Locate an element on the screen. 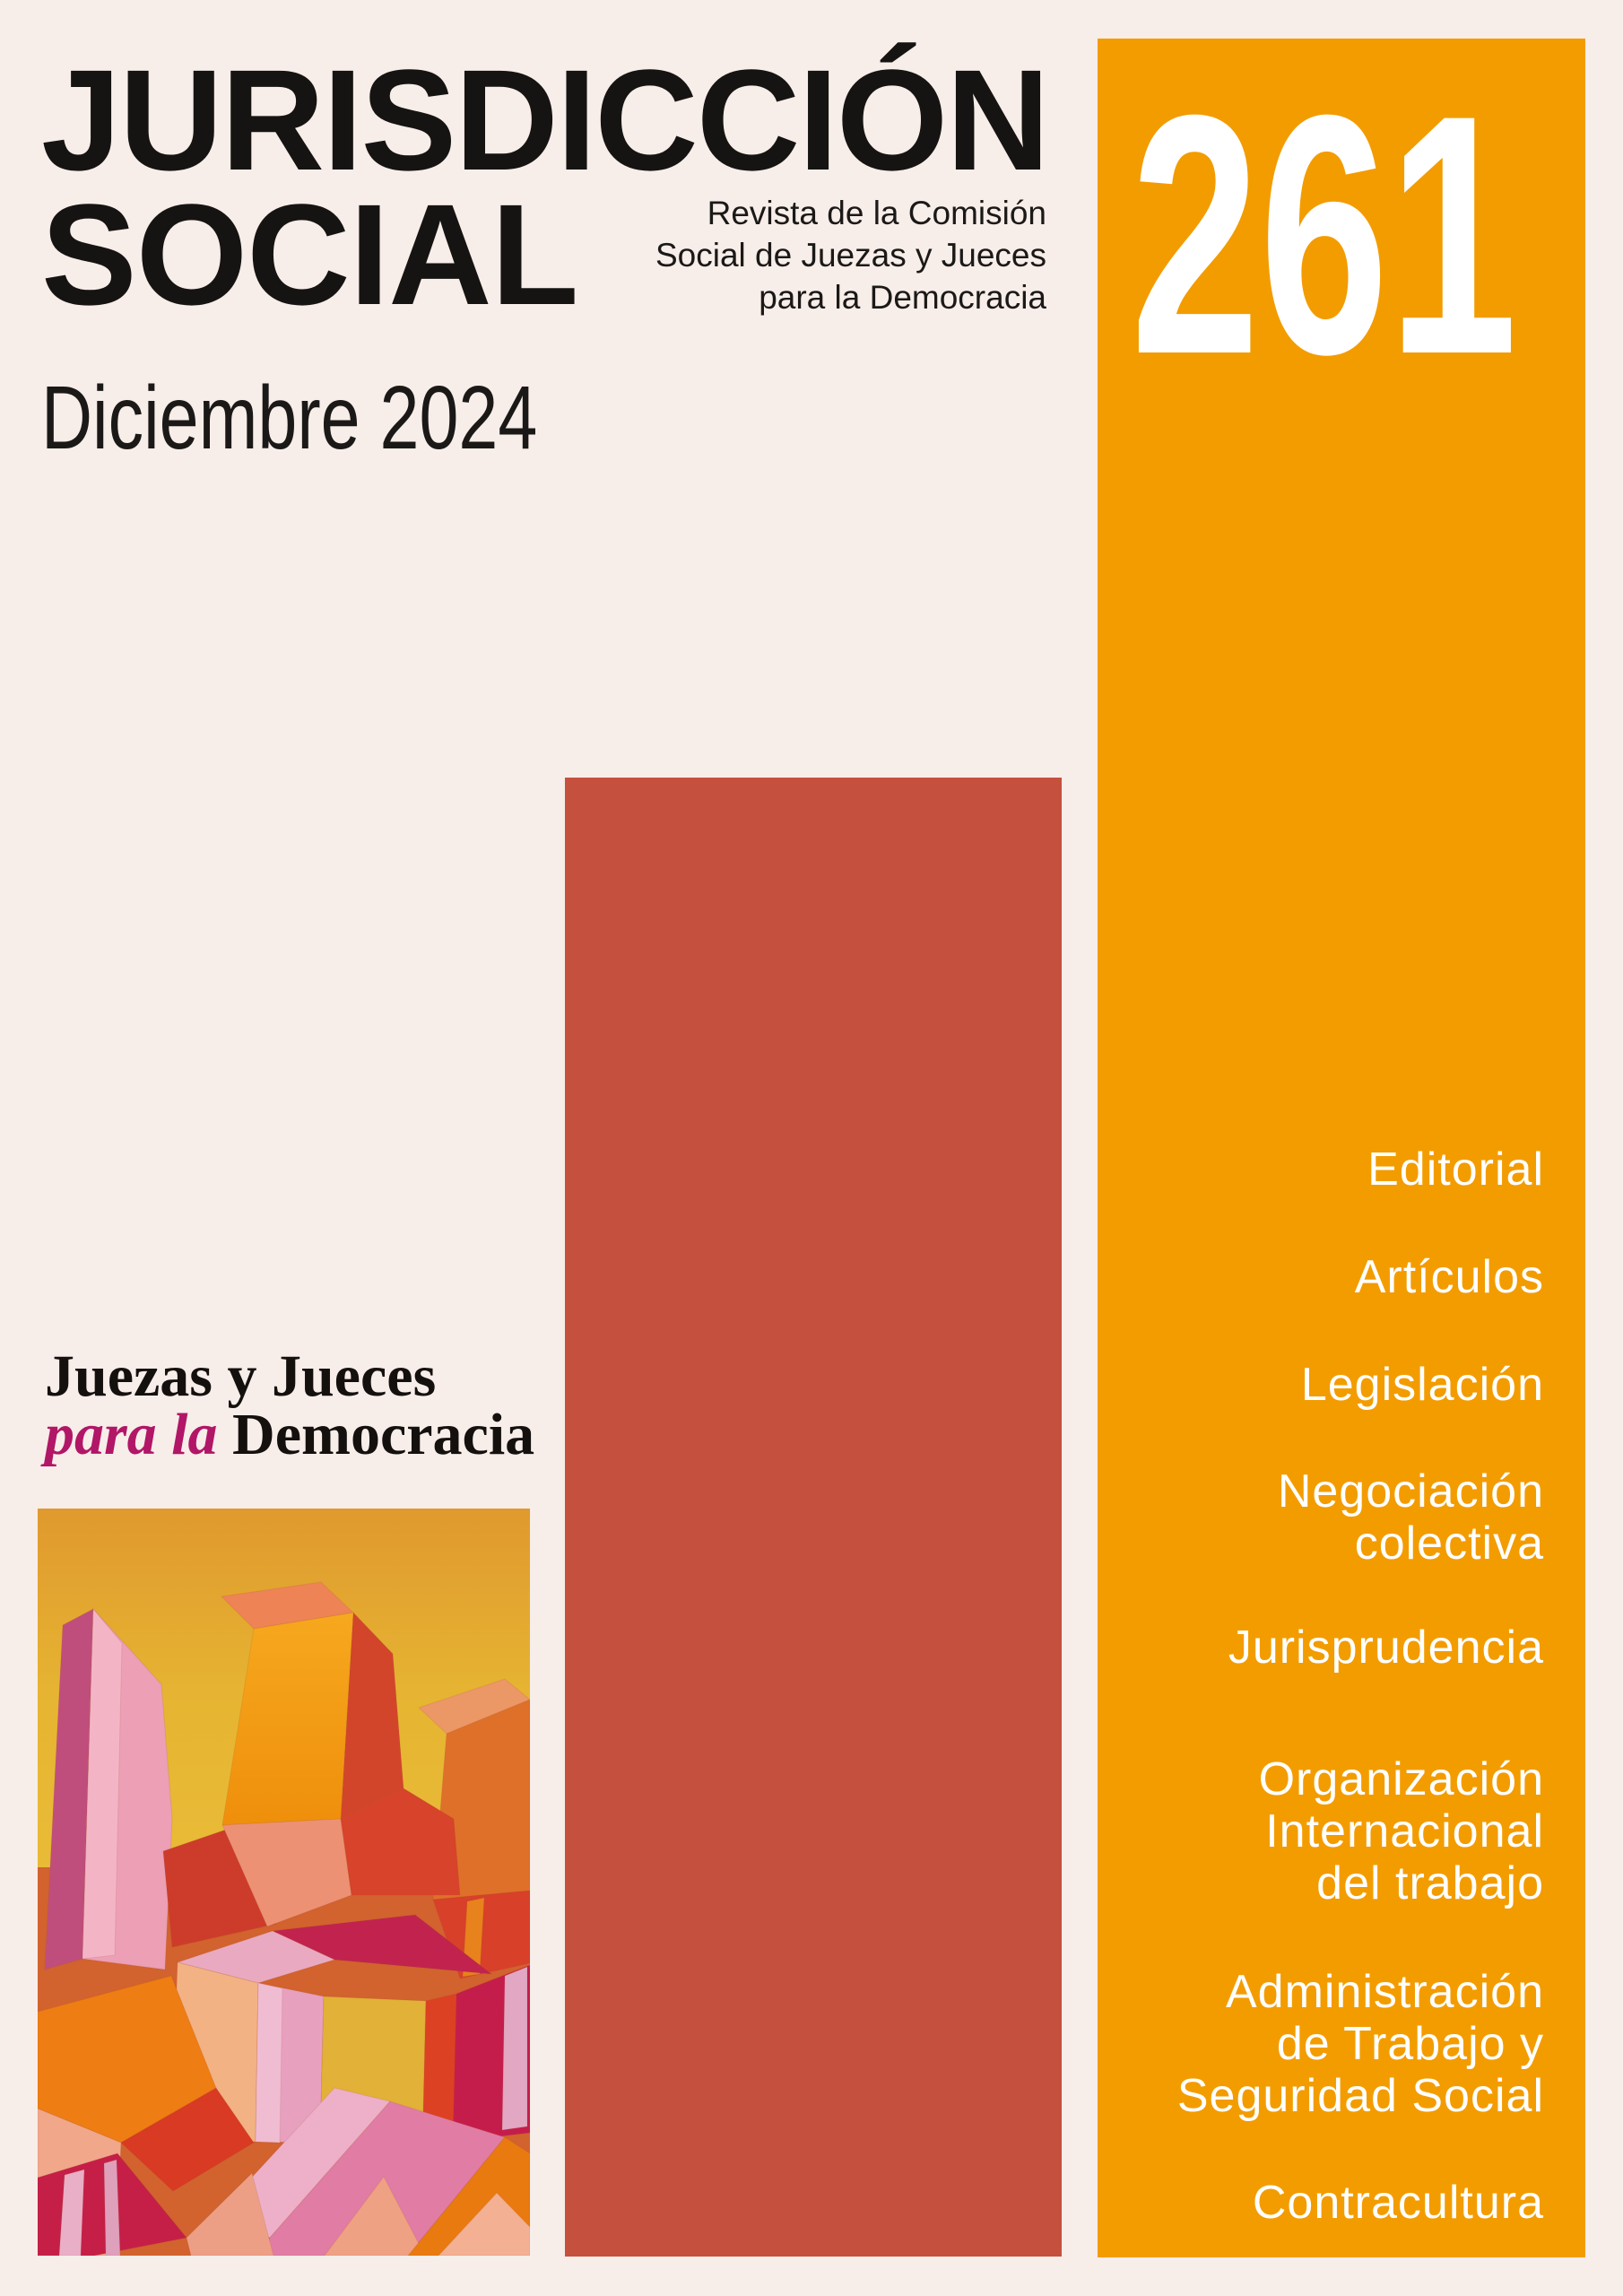  menu-item-negociacion-colectiva: Negociación colectiva is located at coordinates (1321, 1517).